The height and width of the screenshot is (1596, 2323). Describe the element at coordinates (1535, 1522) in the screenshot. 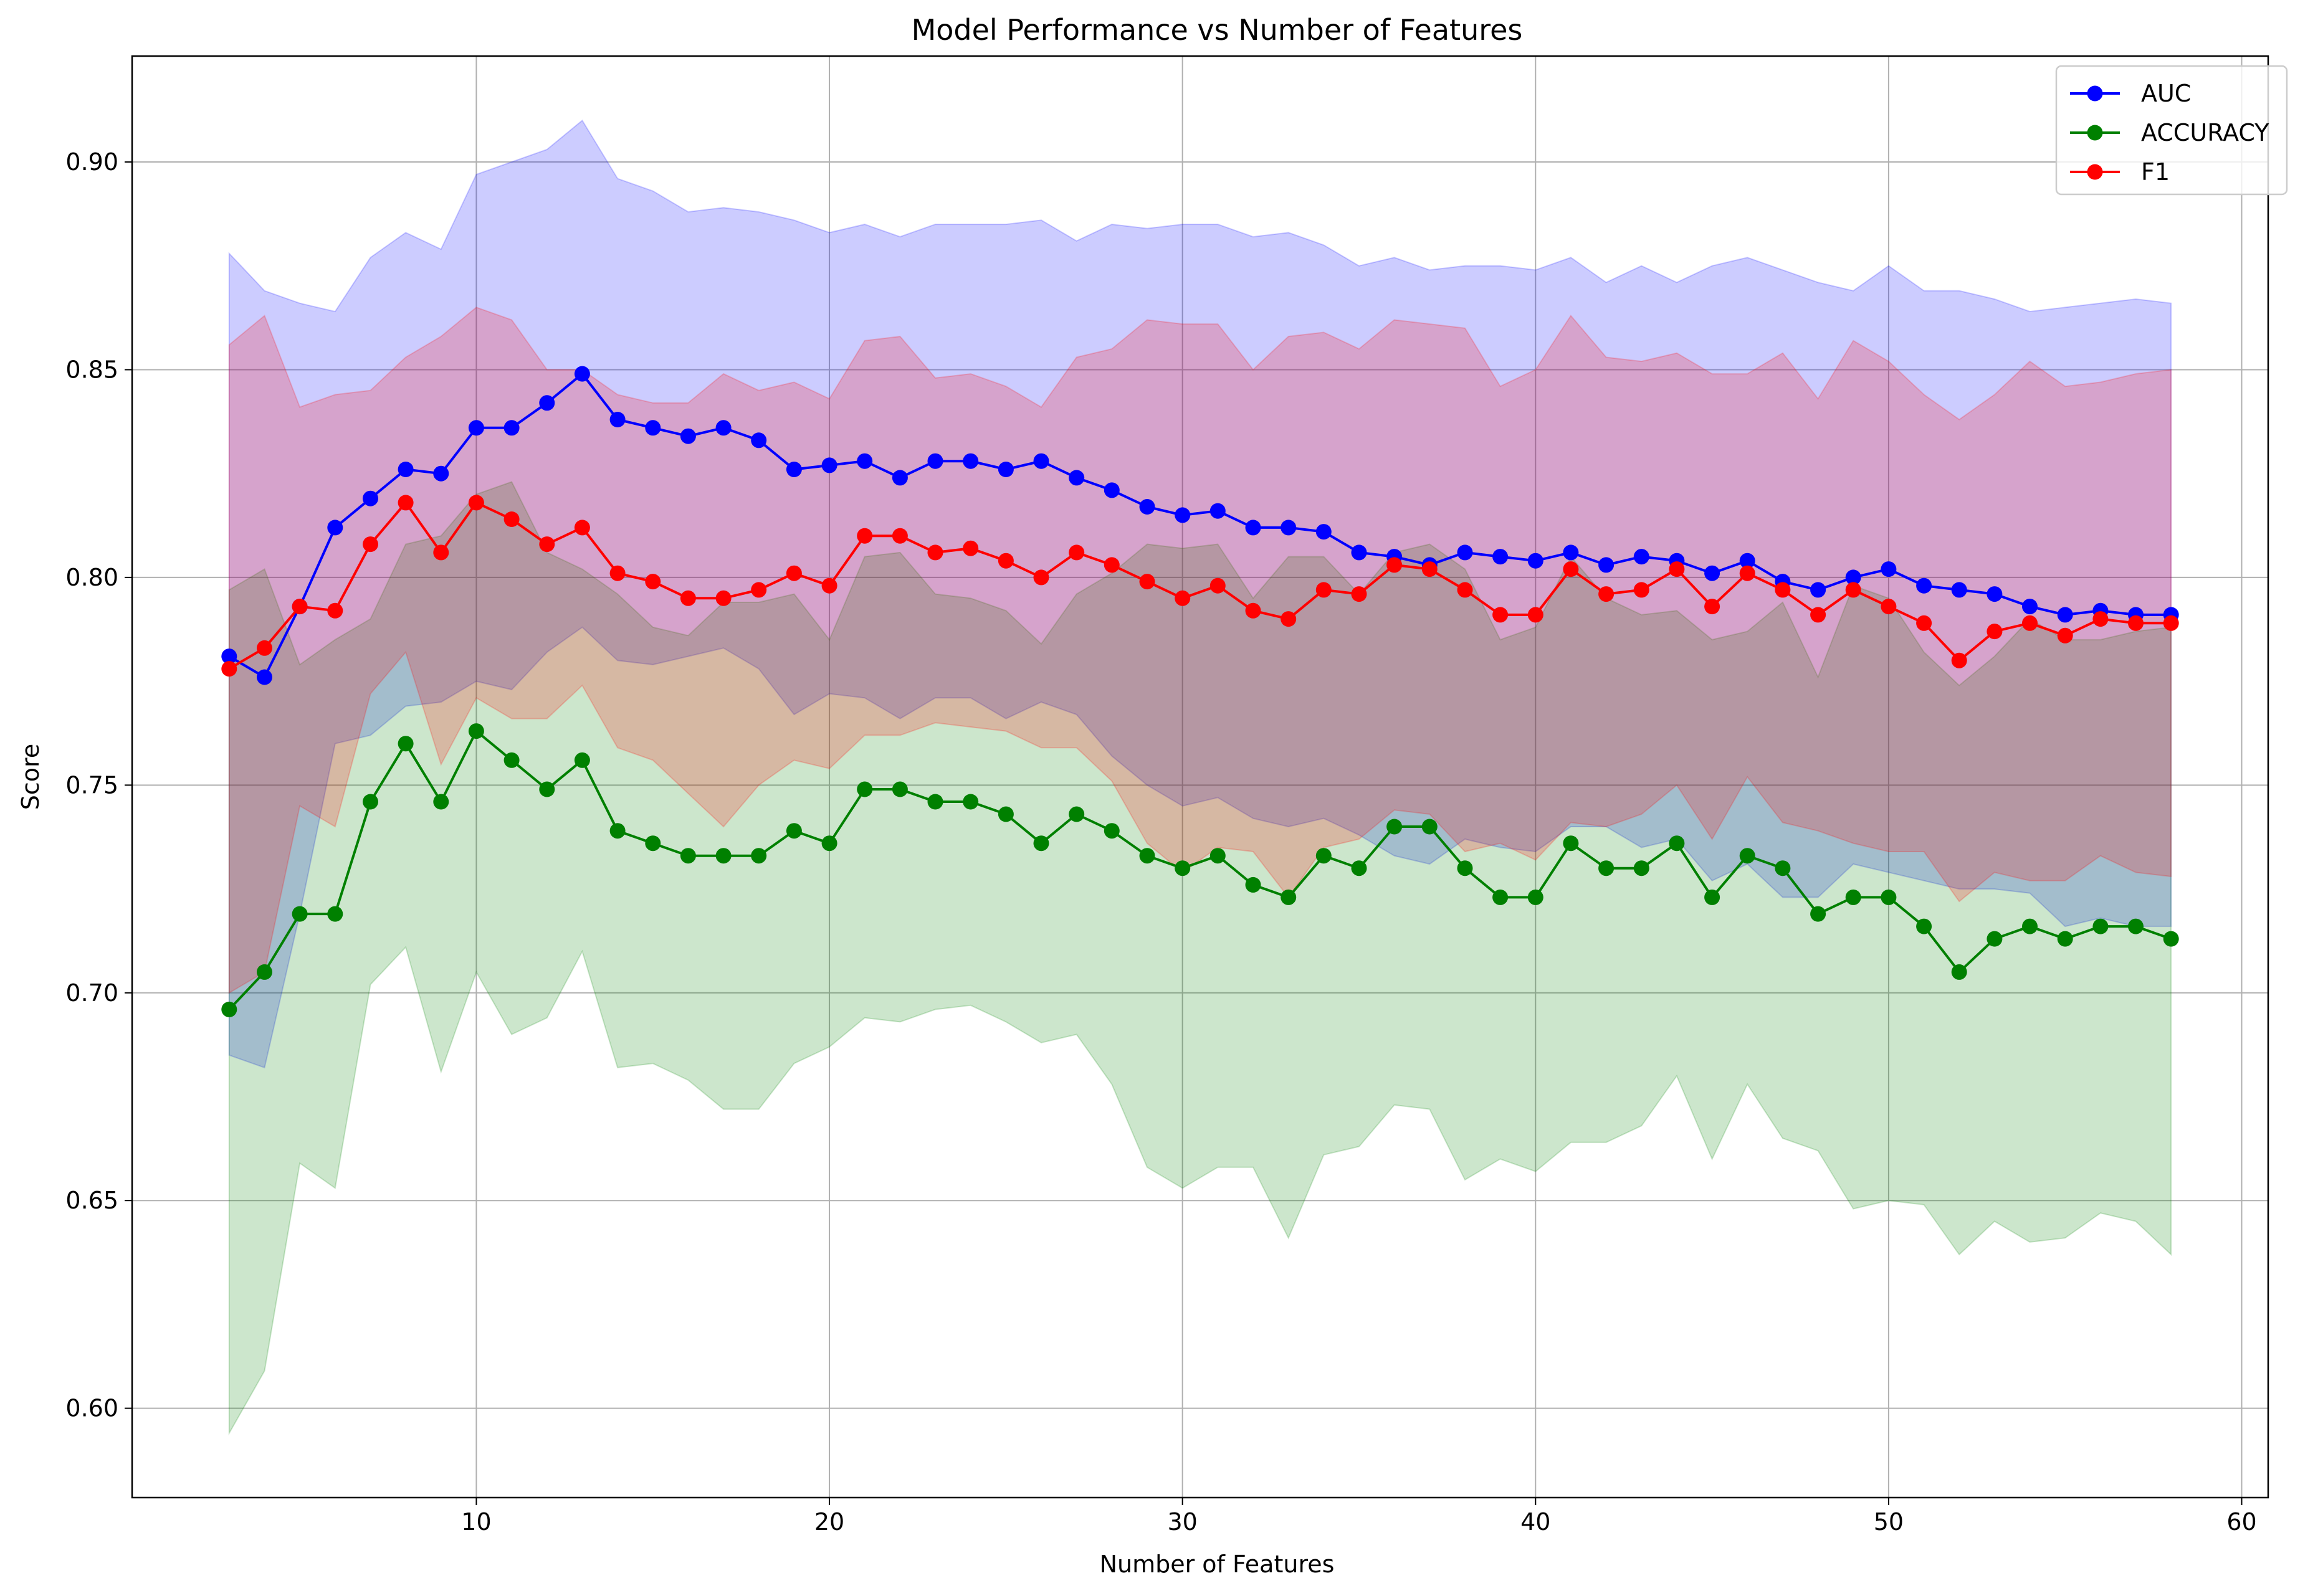

I see `x-tick-label: 40` at that location.